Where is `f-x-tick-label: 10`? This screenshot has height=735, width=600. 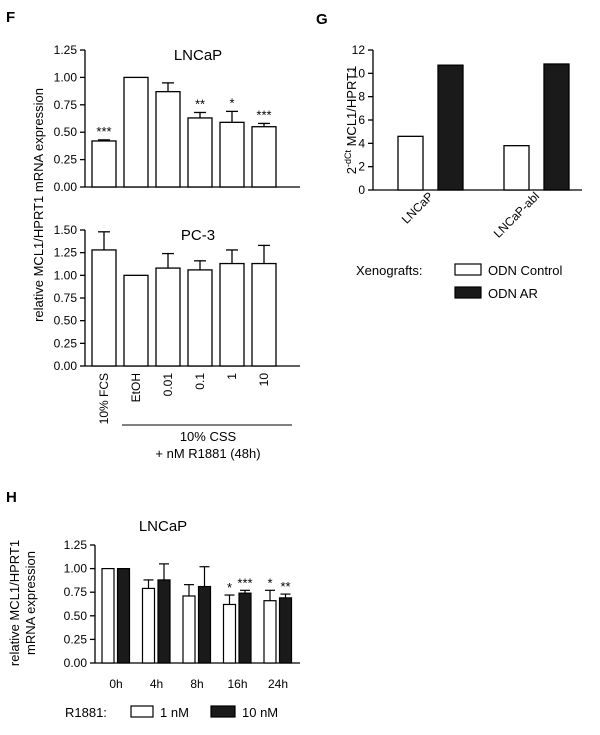
f-x-tick-label: 10 is located at coordinates (264, 380).